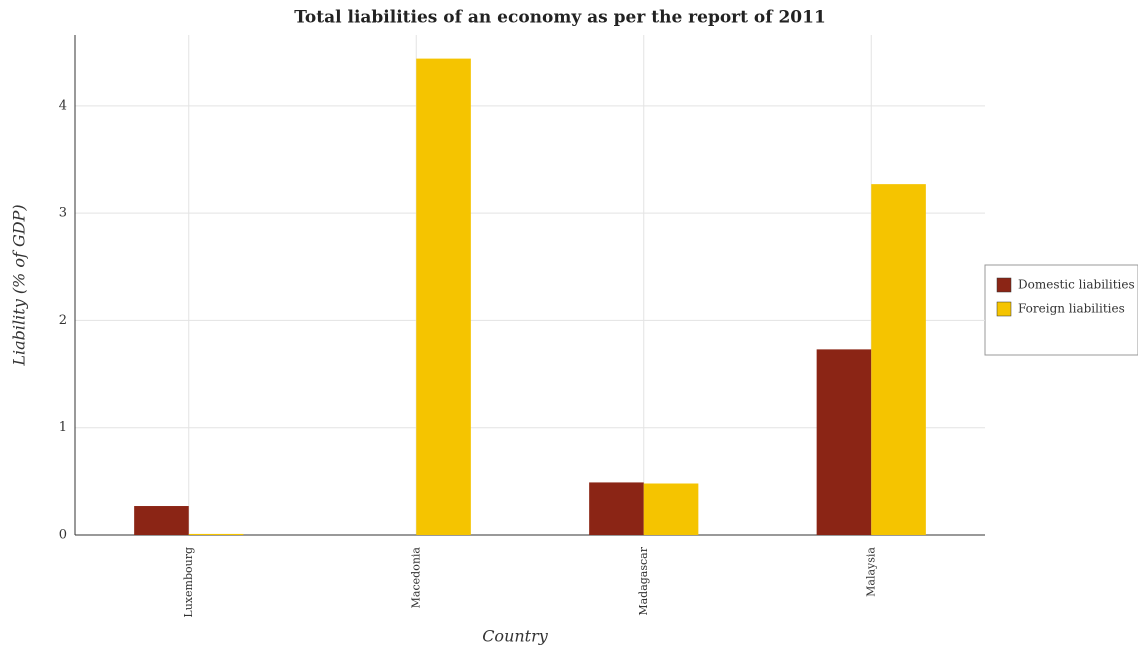 The width and height of the screenshot is (1138, 654). Describe the element at coordinates (1071, 309) in the screenshot. I see `legend-label: Foreign liabilities` at that location.